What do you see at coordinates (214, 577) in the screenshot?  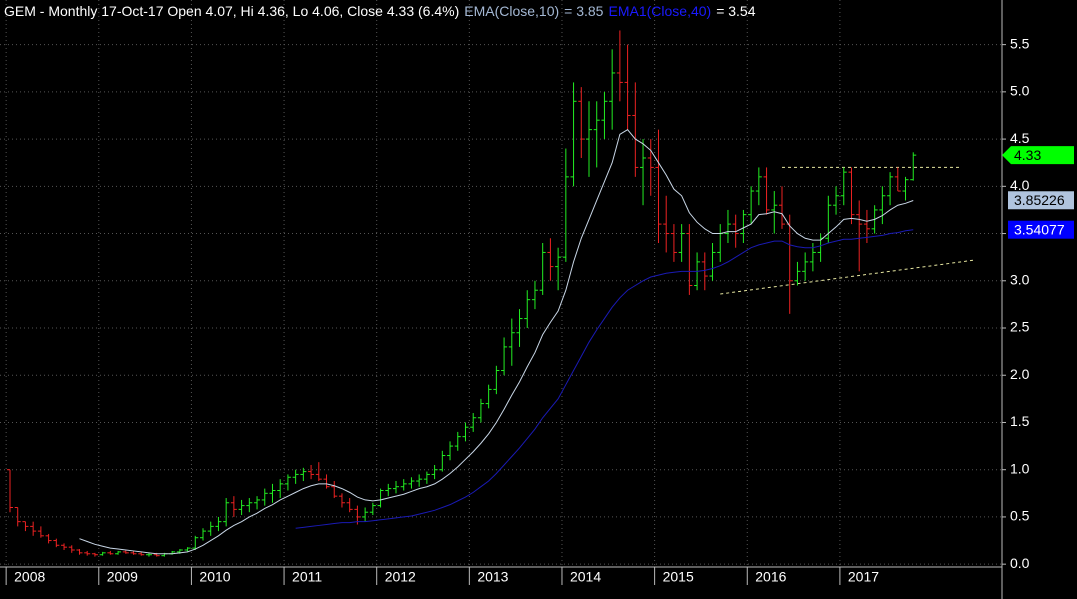 I see `x-tick-label: 2010` at bounding box center [214, 577].